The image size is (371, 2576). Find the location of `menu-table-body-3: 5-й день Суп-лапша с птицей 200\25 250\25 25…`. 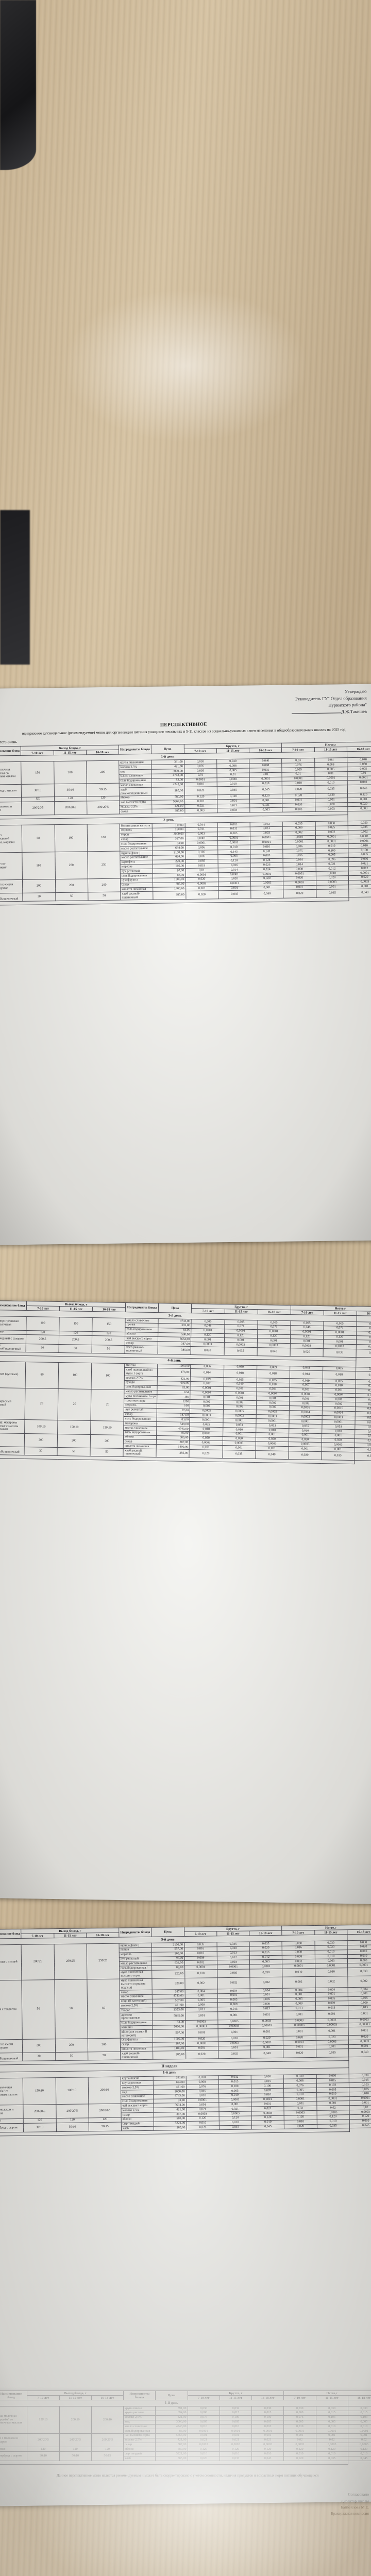

menu-table-body-3: 5-й день Суп-лапша с птицей 200\25 250\25 25… is located at coordinates (185, 2035).